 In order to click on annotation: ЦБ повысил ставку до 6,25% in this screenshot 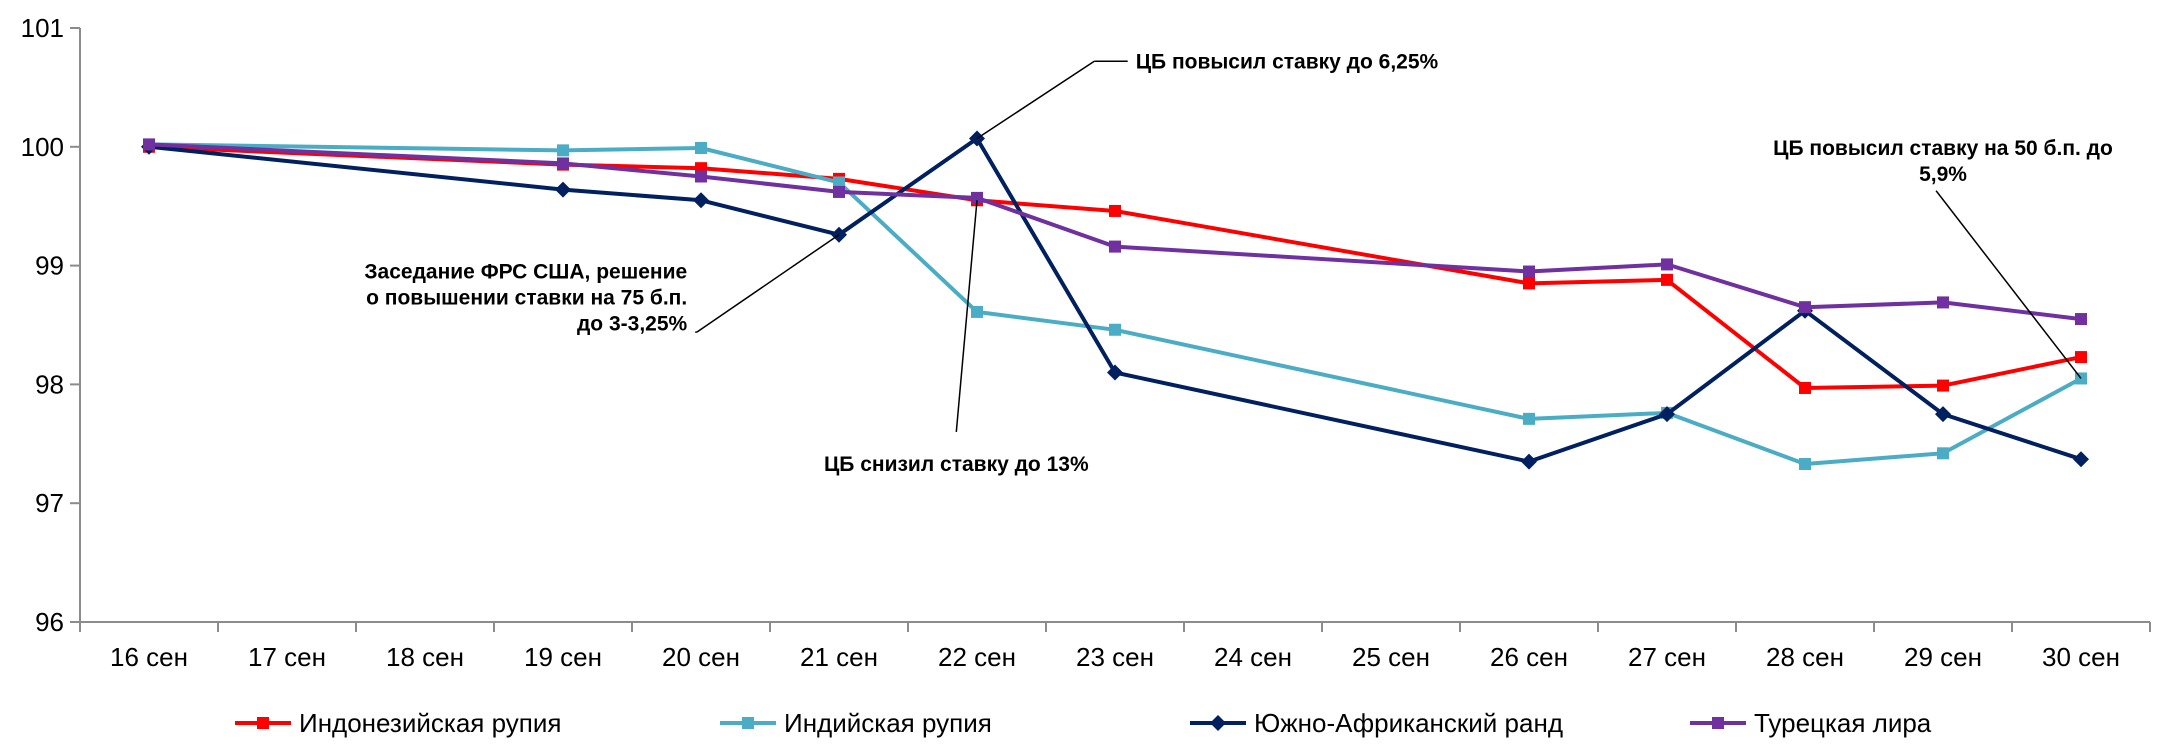, I will do `click(1207, 95)`.